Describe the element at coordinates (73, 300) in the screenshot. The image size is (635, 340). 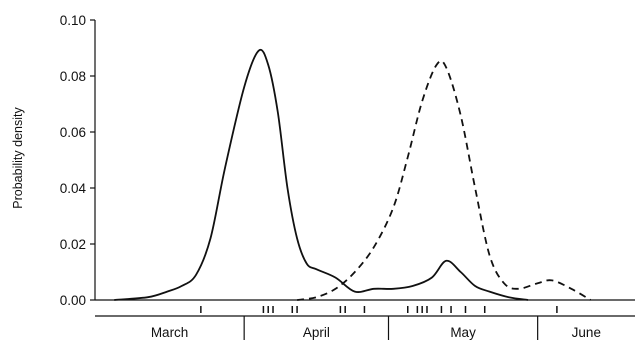
I see `y-tick-label: 0.00` at that location.